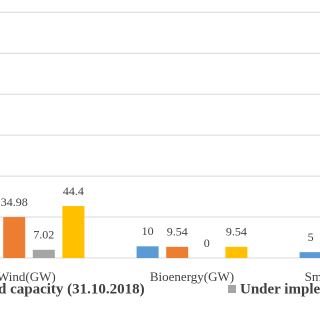 This screenshot has height=320, width=320. I want to click on value-label: 44.4, so click(73, 191).